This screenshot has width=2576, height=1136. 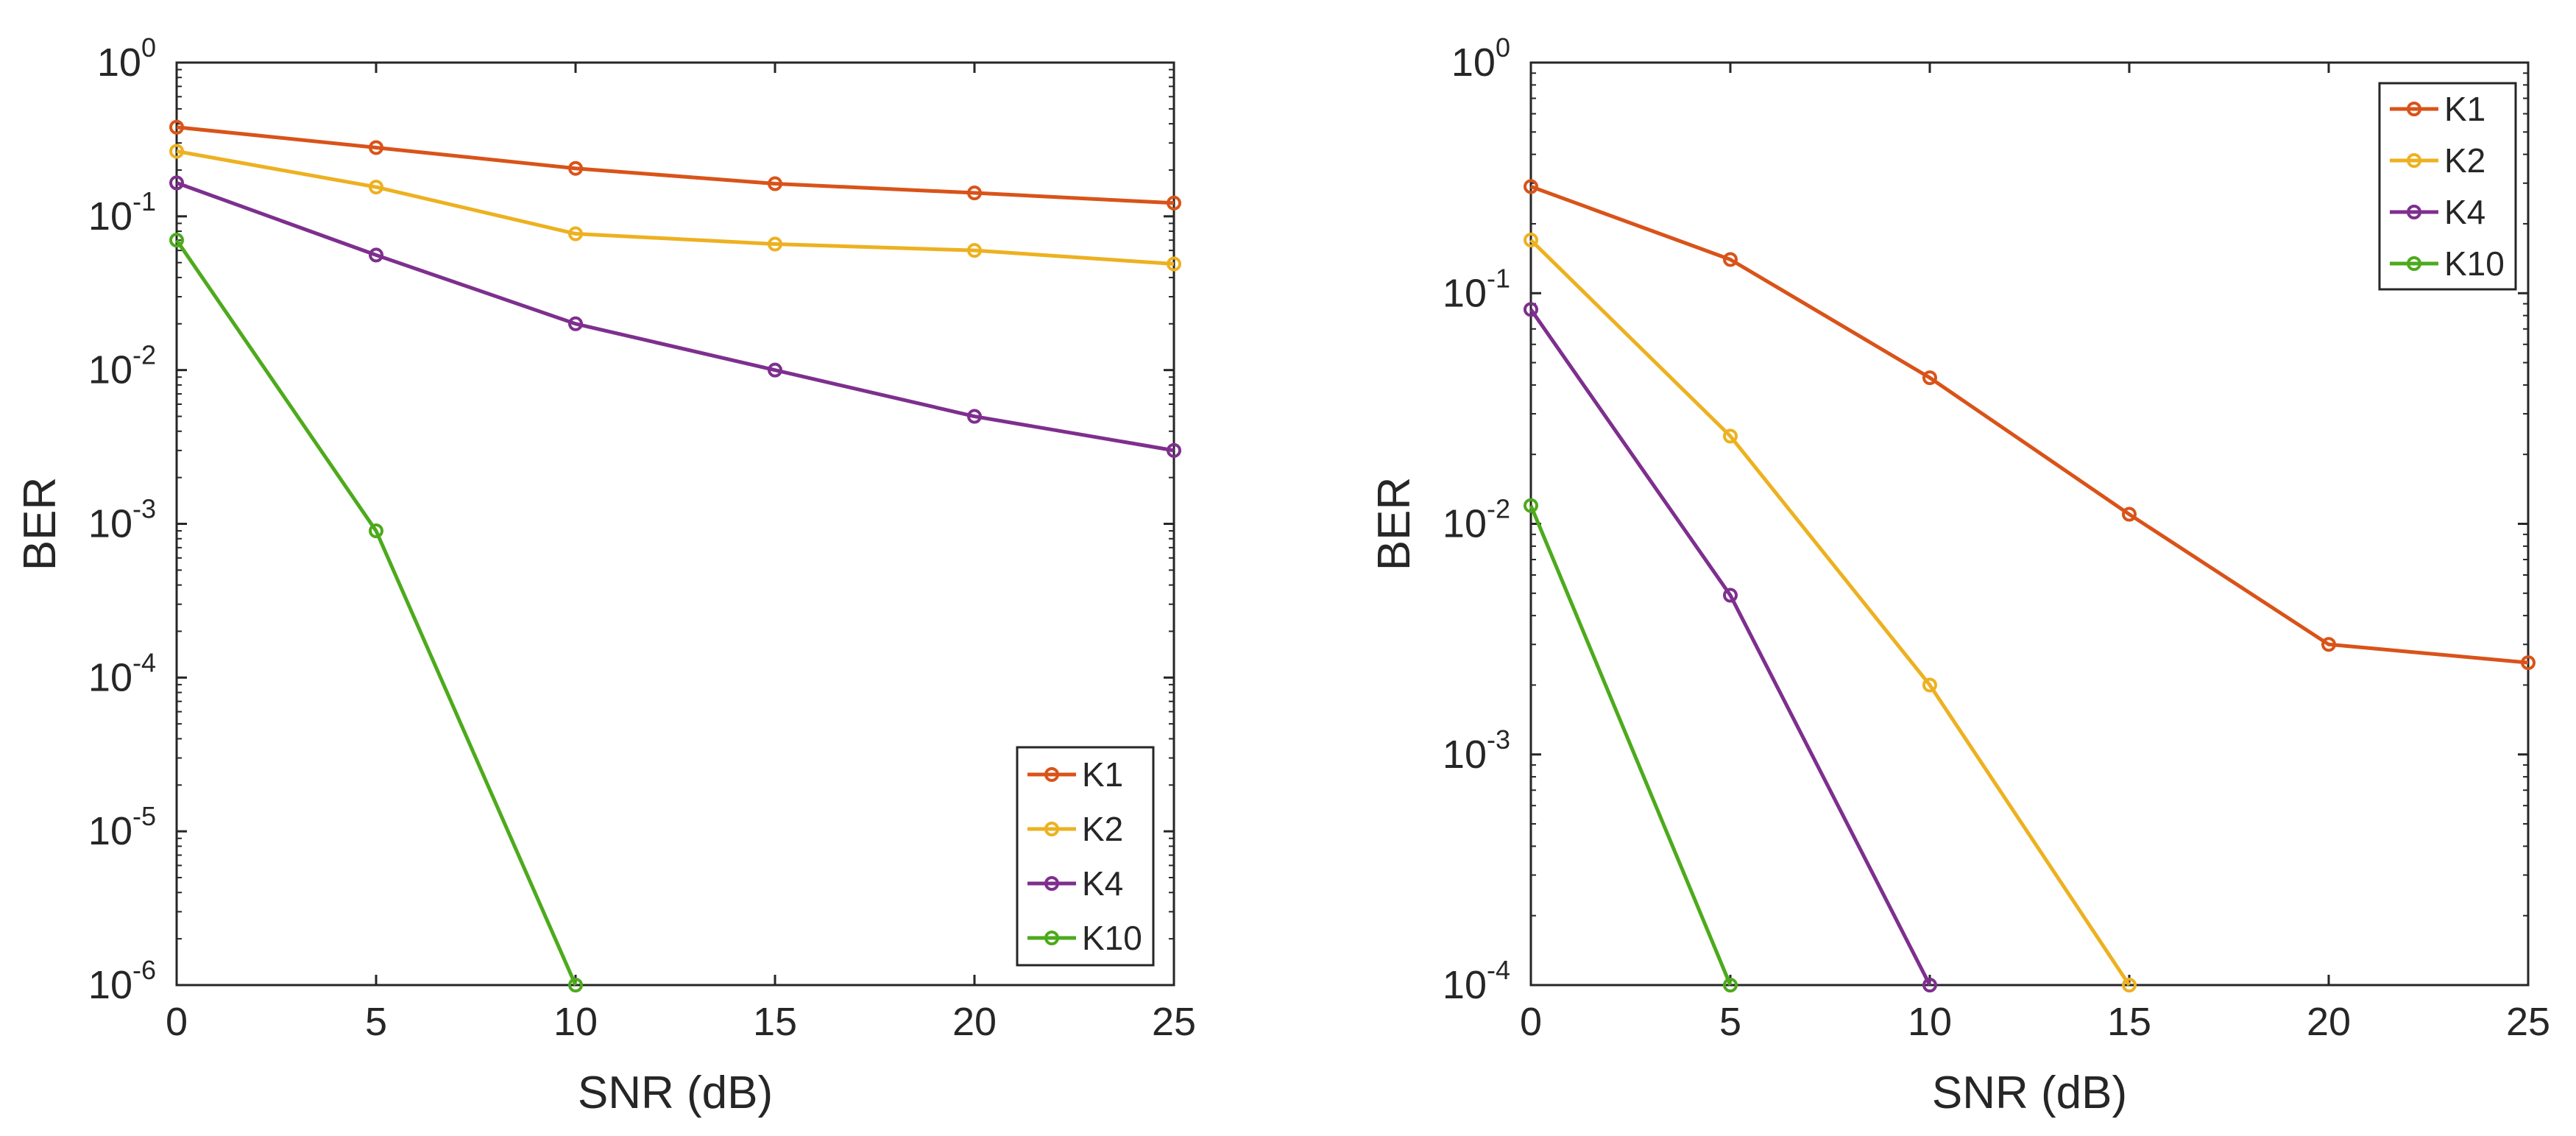 I want to click on y-tick-label: 10⁻⁵, so click(x=122, y=827).